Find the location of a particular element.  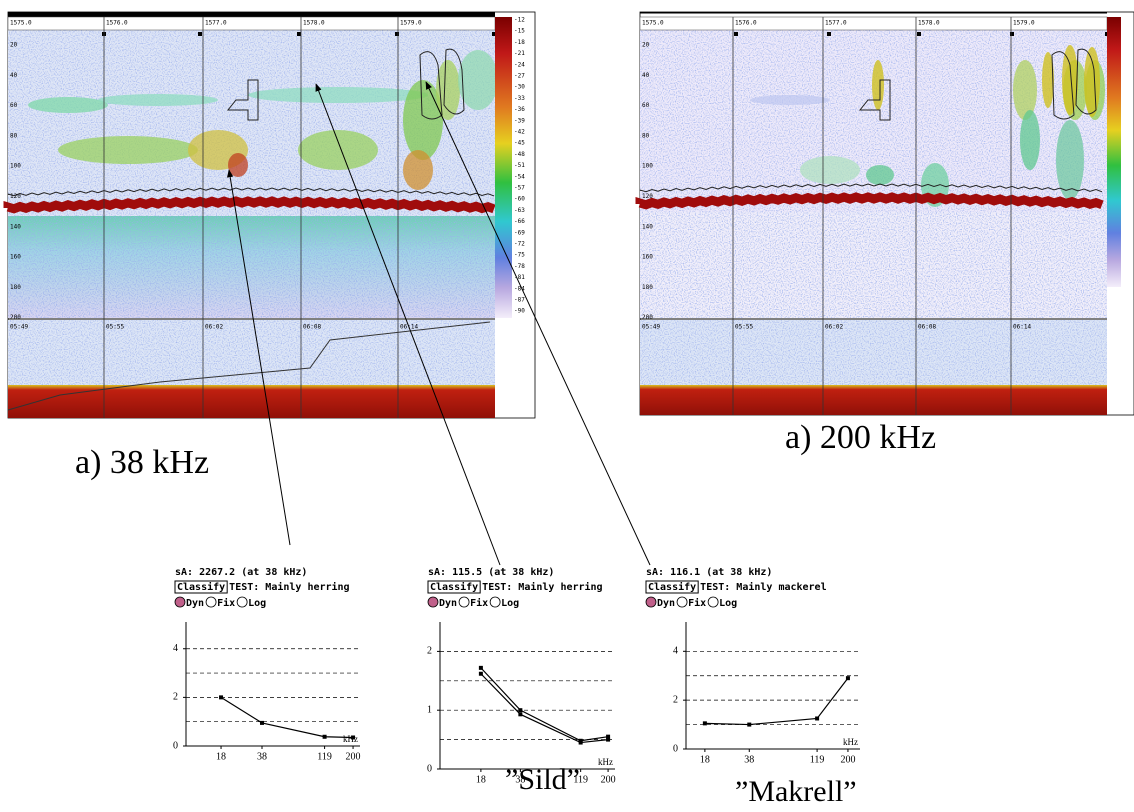

sa-header: sA: 116.1 (at 38 kHz) is located at coordinates (709, 572).